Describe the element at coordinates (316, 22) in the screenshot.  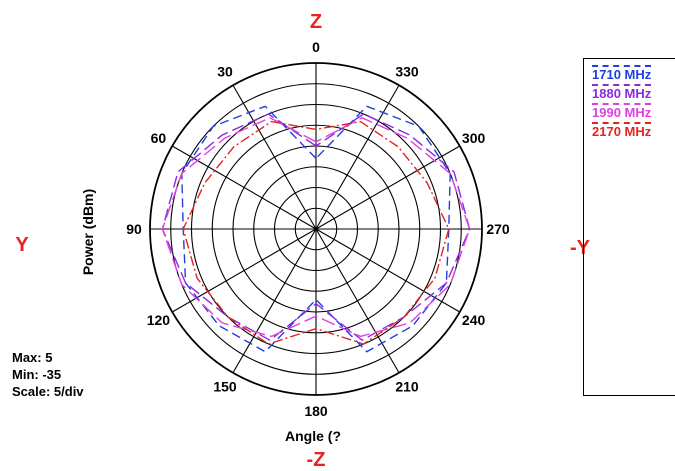
I see `direction-label-top: Z` at that location.